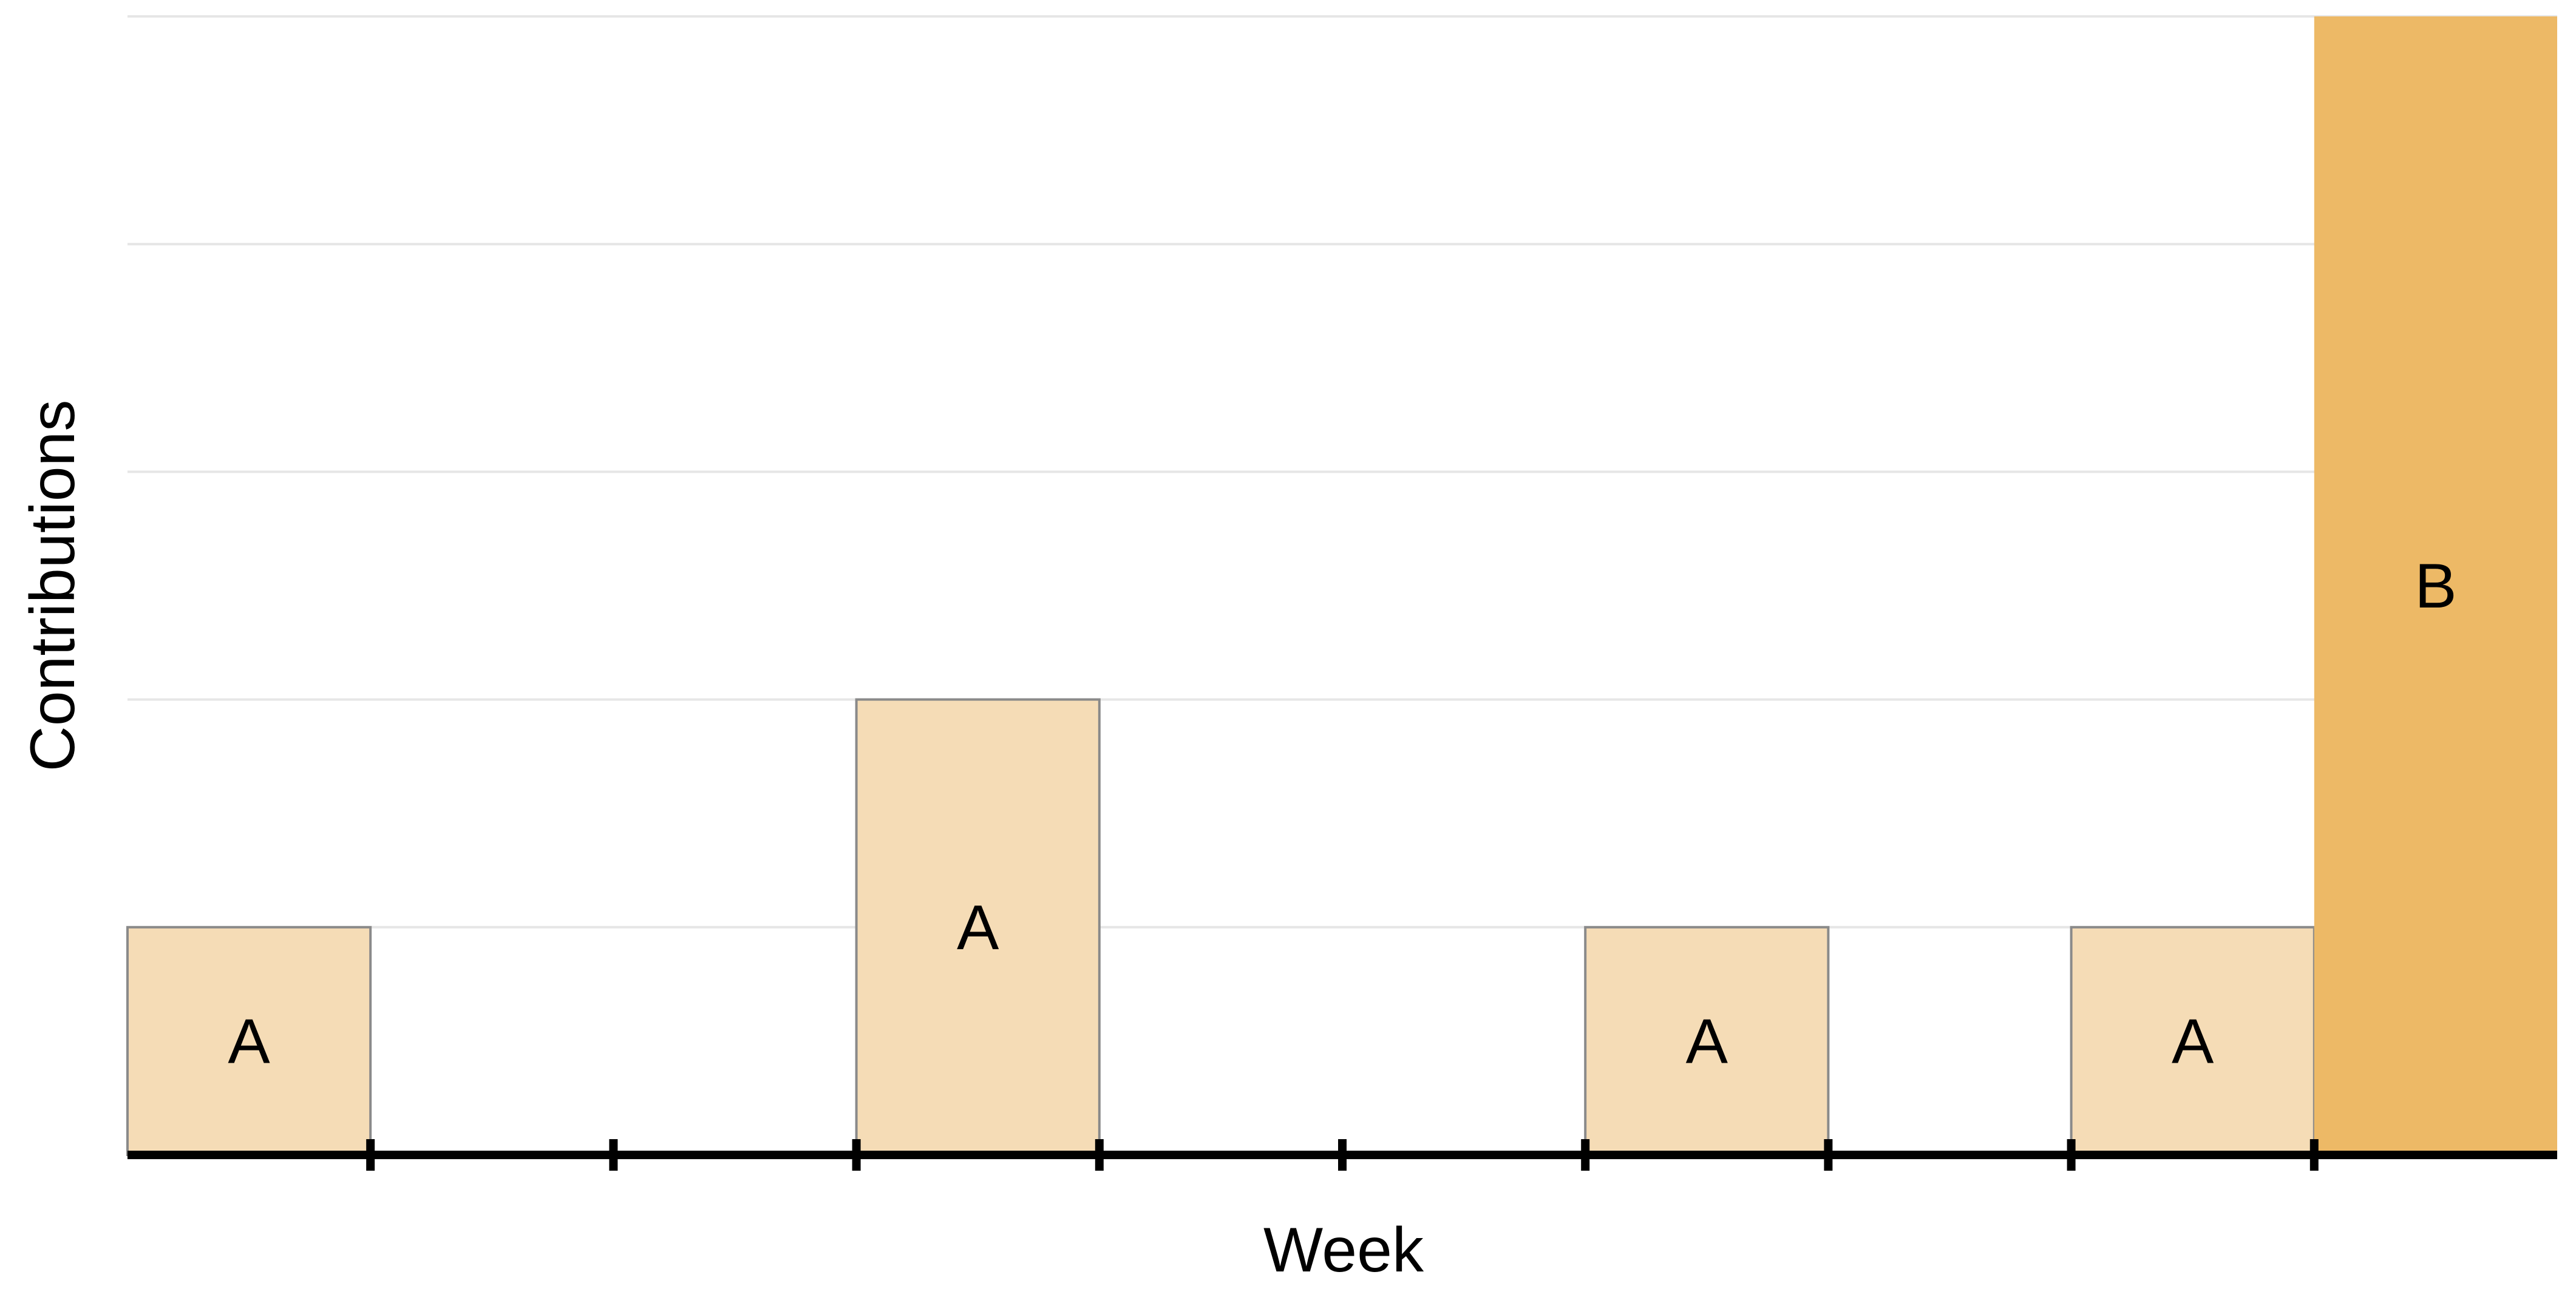 Image resolution: width=2576 pixels, height=1303 pixels. What do you see at coordinates (978, 928) in the screenshot?
I see `bar-label-2: A` at bounding box center [978, 928].